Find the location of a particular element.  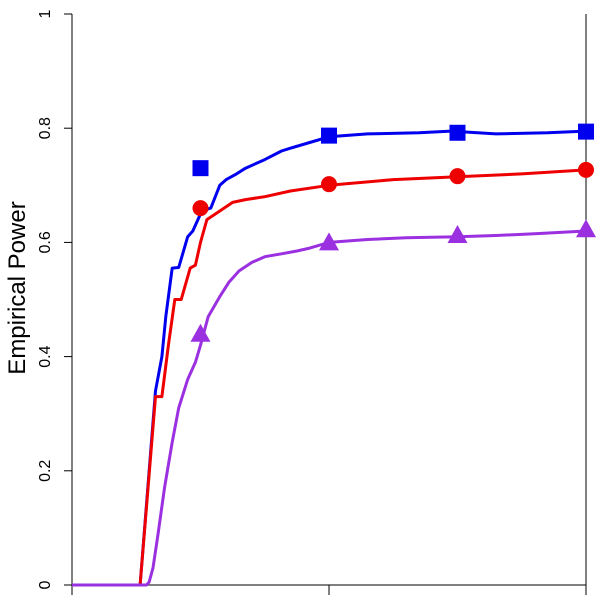

y-tick-label: 0.2 is located at coordinates (45, 471).